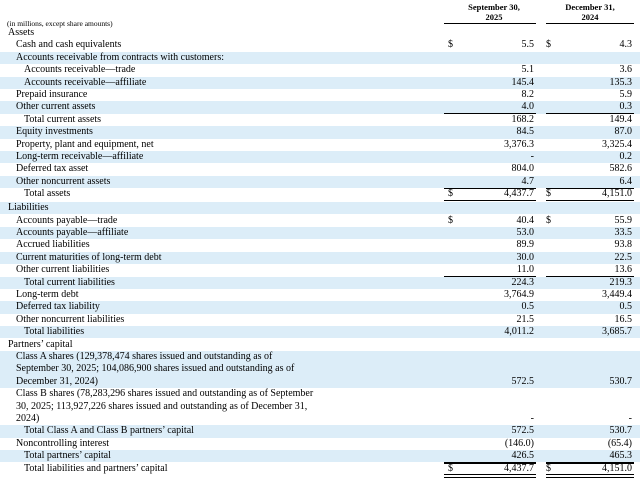 The width and height of the screenshot is (640, 478). Describe the element at coordinates (58, 307) in the screenshot. I see `row-label: Deferred tax liability` at that location.